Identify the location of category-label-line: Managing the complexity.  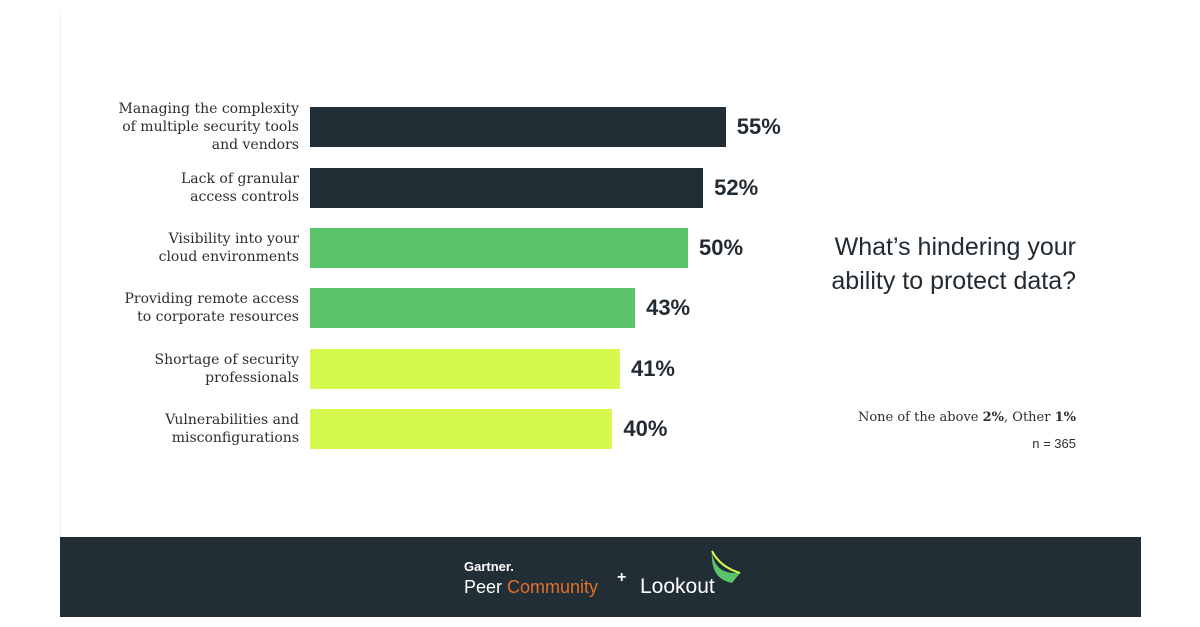
(208, 109).